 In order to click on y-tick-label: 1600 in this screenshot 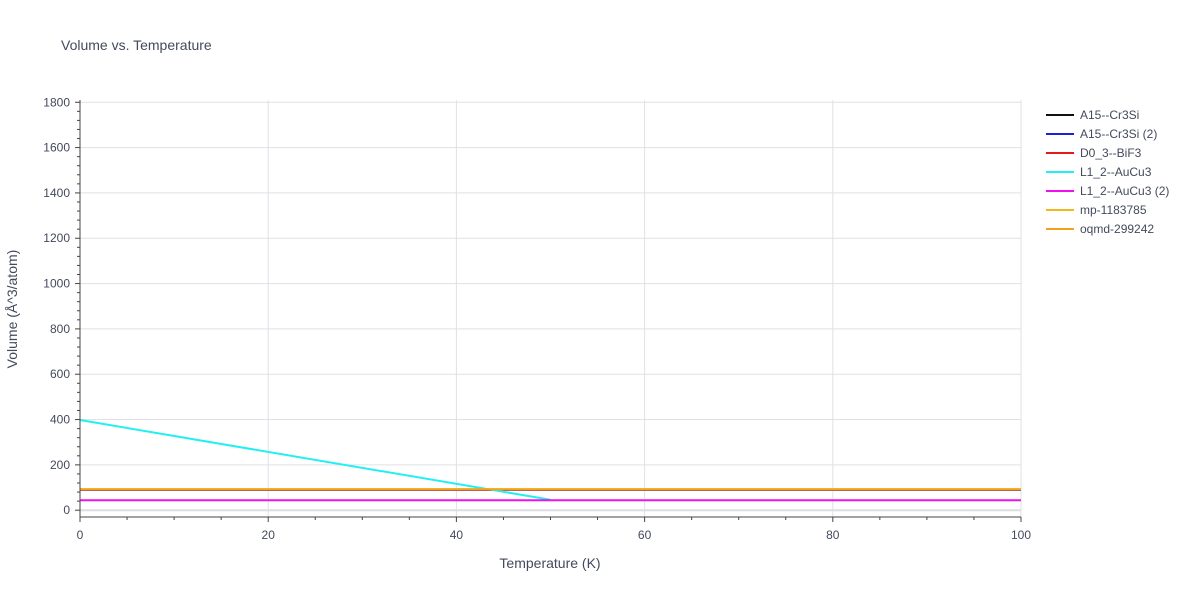, I will do `click(56, 148)`.